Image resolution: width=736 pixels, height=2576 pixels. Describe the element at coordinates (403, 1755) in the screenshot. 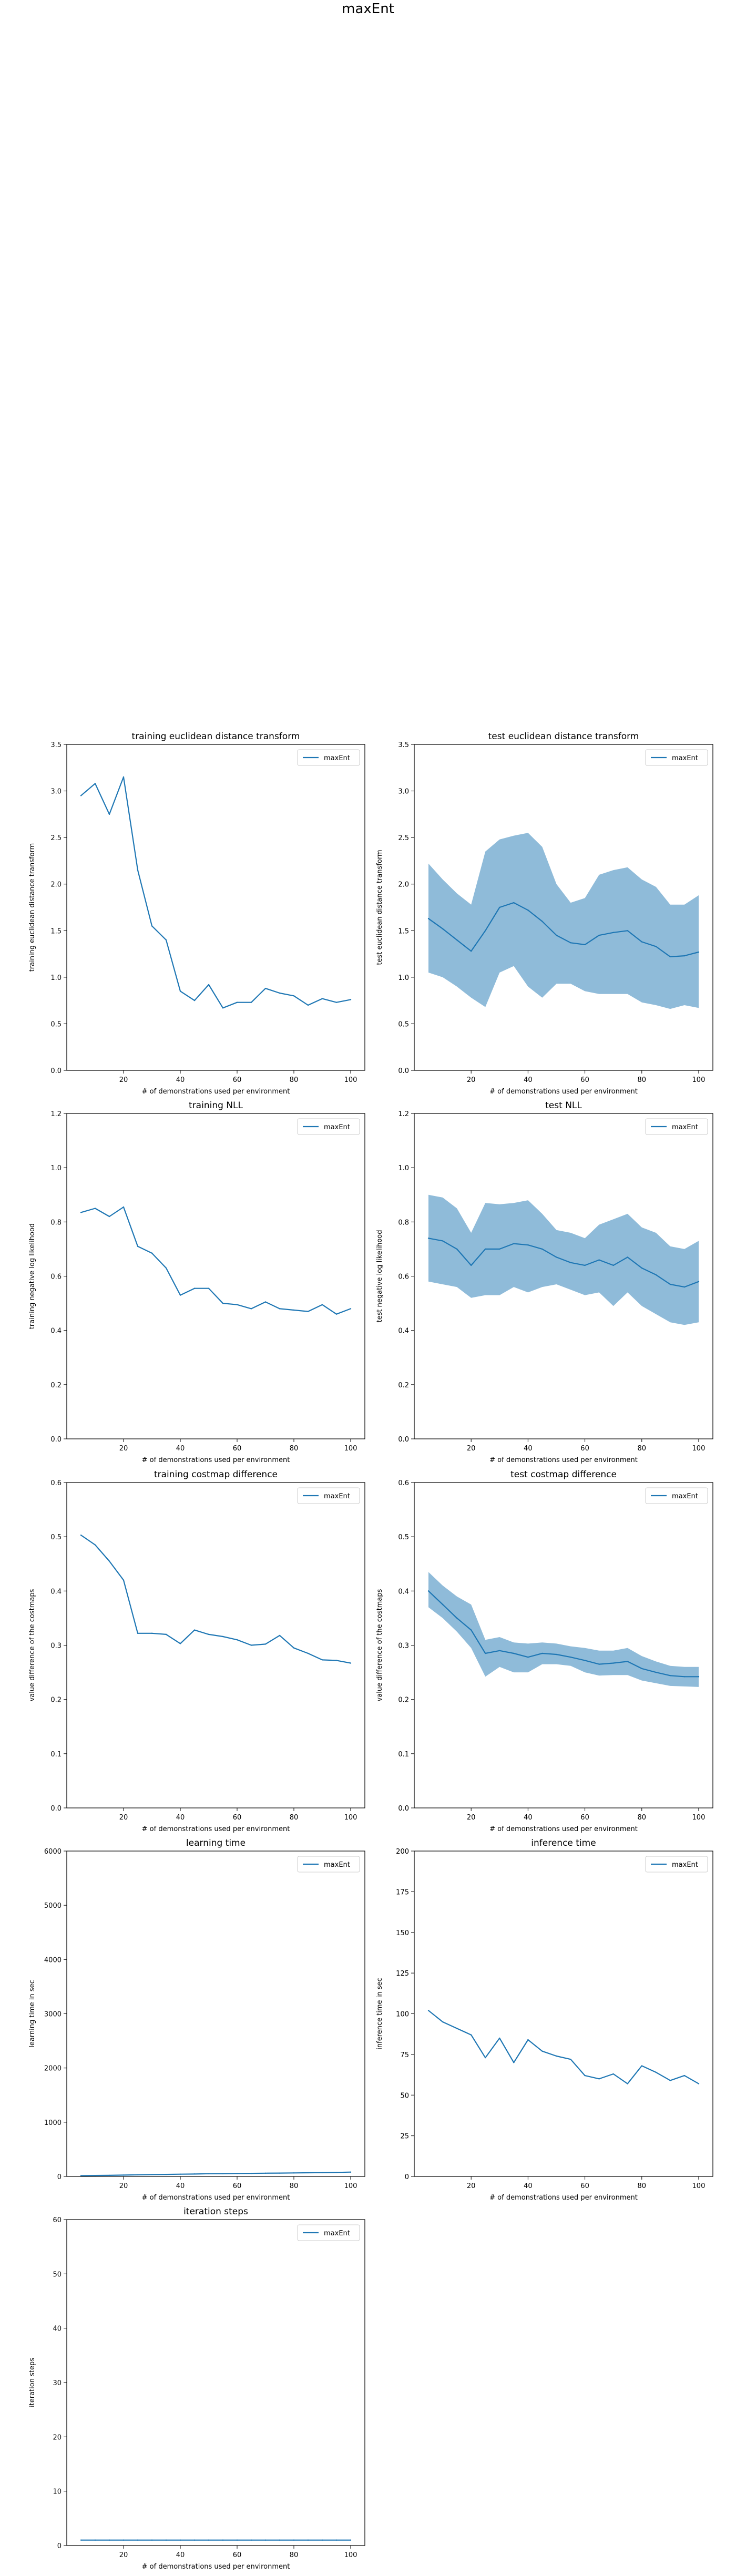

I see `y-tick-label: 0.1` at that location.